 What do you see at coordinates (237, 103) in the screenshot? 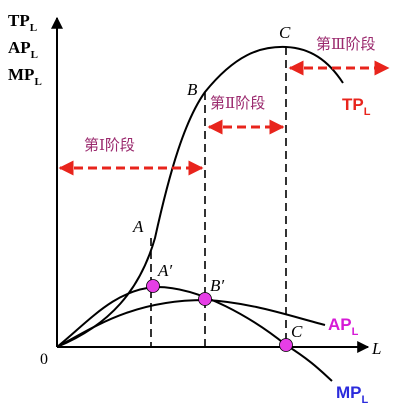
I see `stage2-label: 第Ⅱ阶段` at bounding box center [237, 103].